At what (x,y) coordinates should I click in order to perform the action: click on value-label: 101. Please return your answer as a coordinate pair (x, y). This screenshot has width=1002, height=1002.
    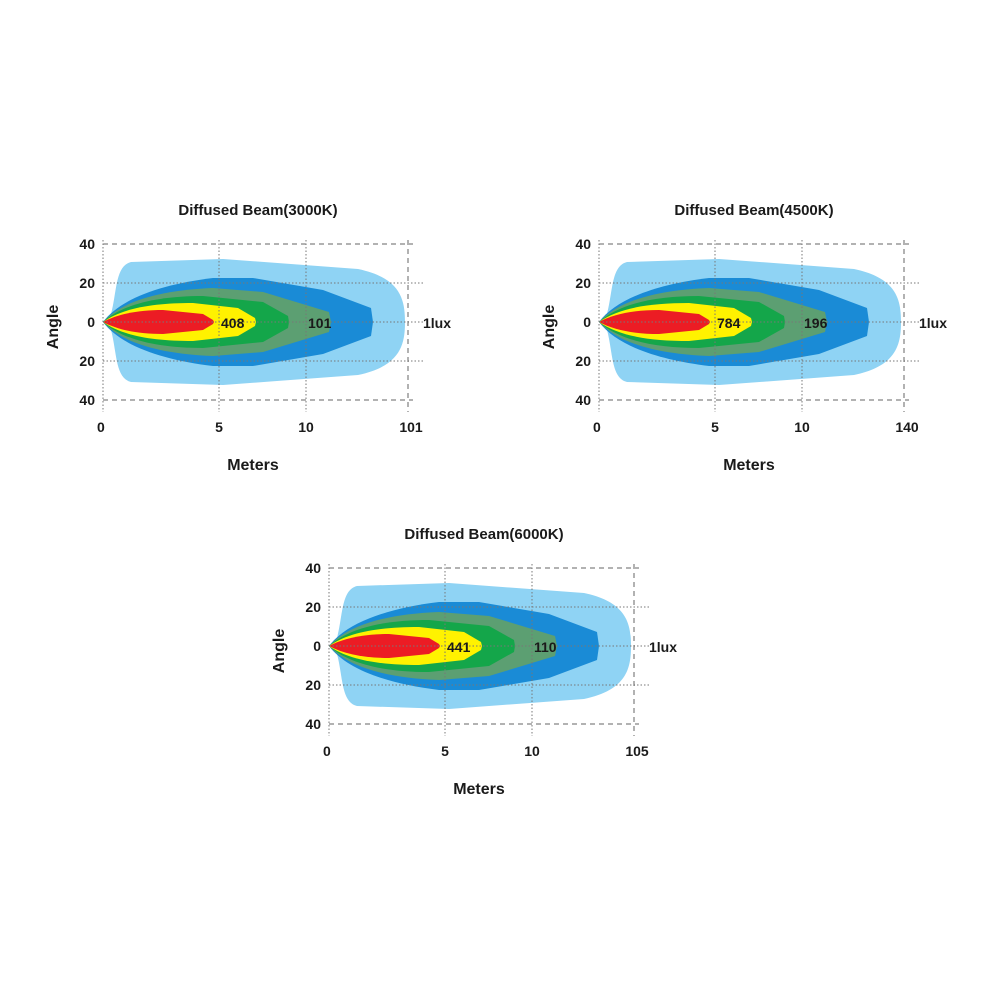
    Looking at the image, I should click on (320, 323).